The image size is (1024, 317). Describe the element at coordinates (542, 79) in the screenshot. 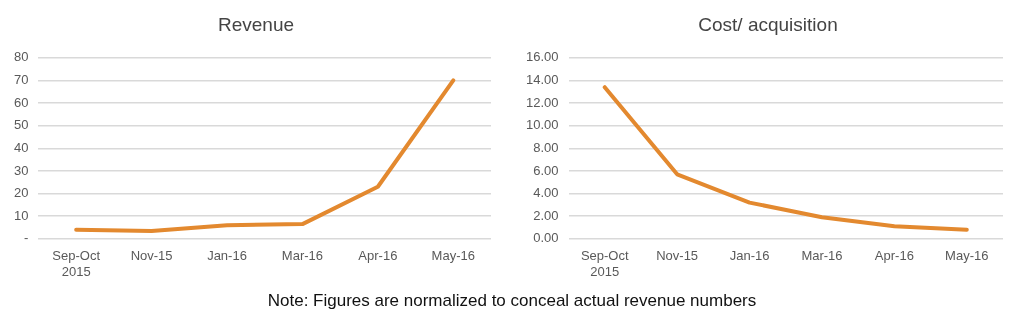

I see `y-tick-label: 14.00` at that location.